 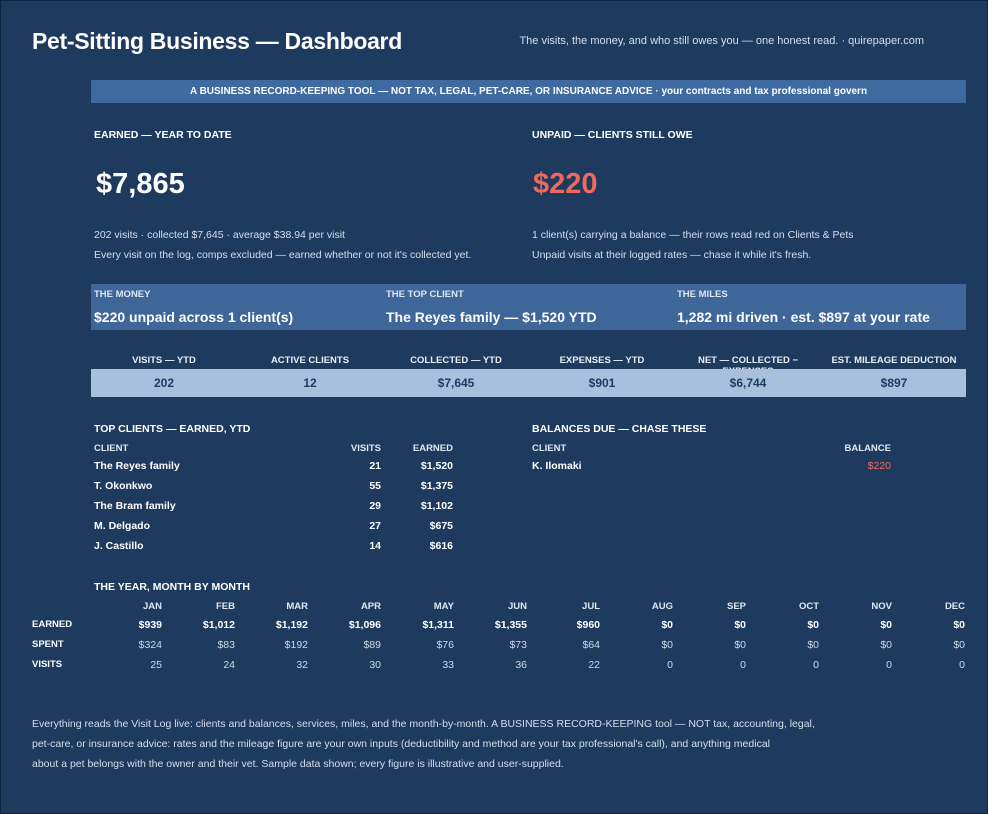 What do you see at coordinates (748, 383) in the screenshot?
I see `stat-net-value: $6,744` at bounding box center [748, 383].